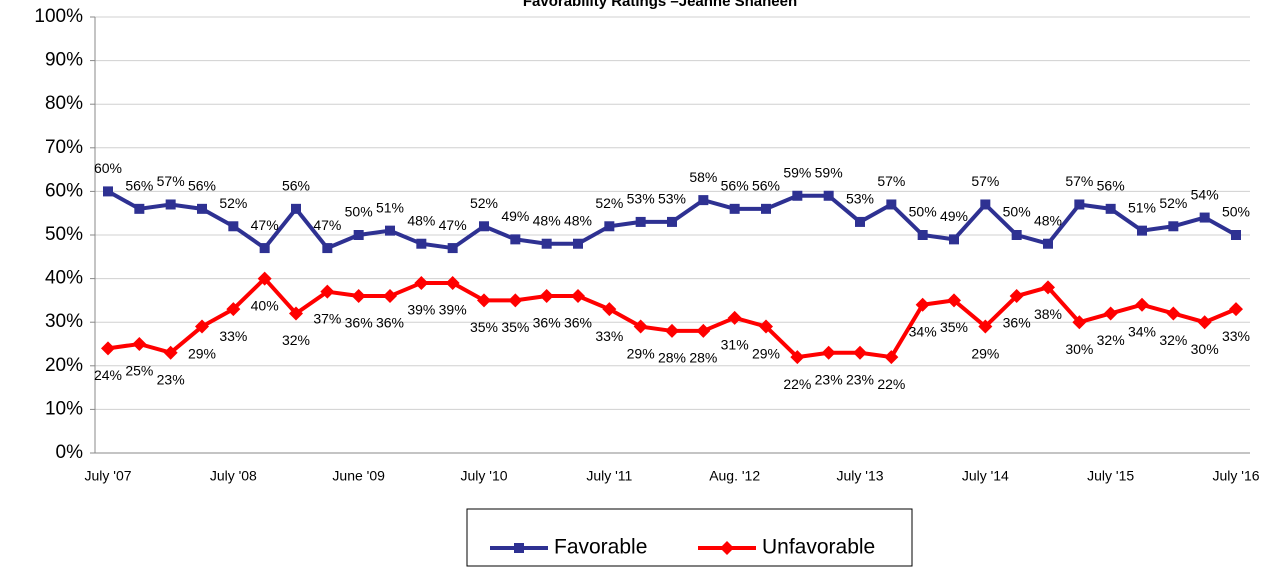  I want to click on legend: Favorable Unfavorable, so click(689, 537).